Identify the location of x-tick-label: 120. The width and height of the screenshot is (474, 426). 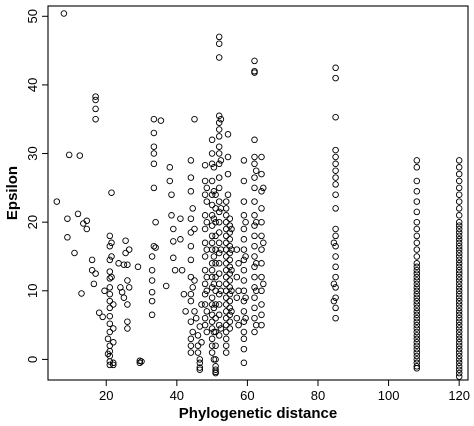
(459, 395).